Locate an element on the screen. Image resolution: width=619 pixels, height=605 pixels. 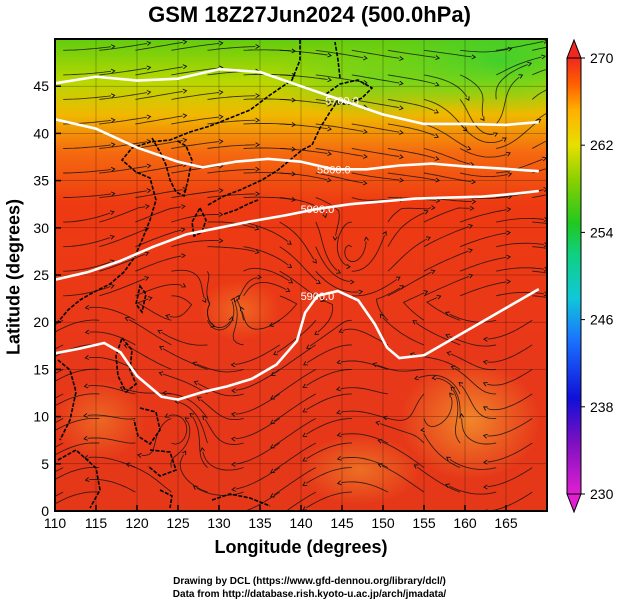
colorbar-top-arrow is located at coordinates (574, 48).